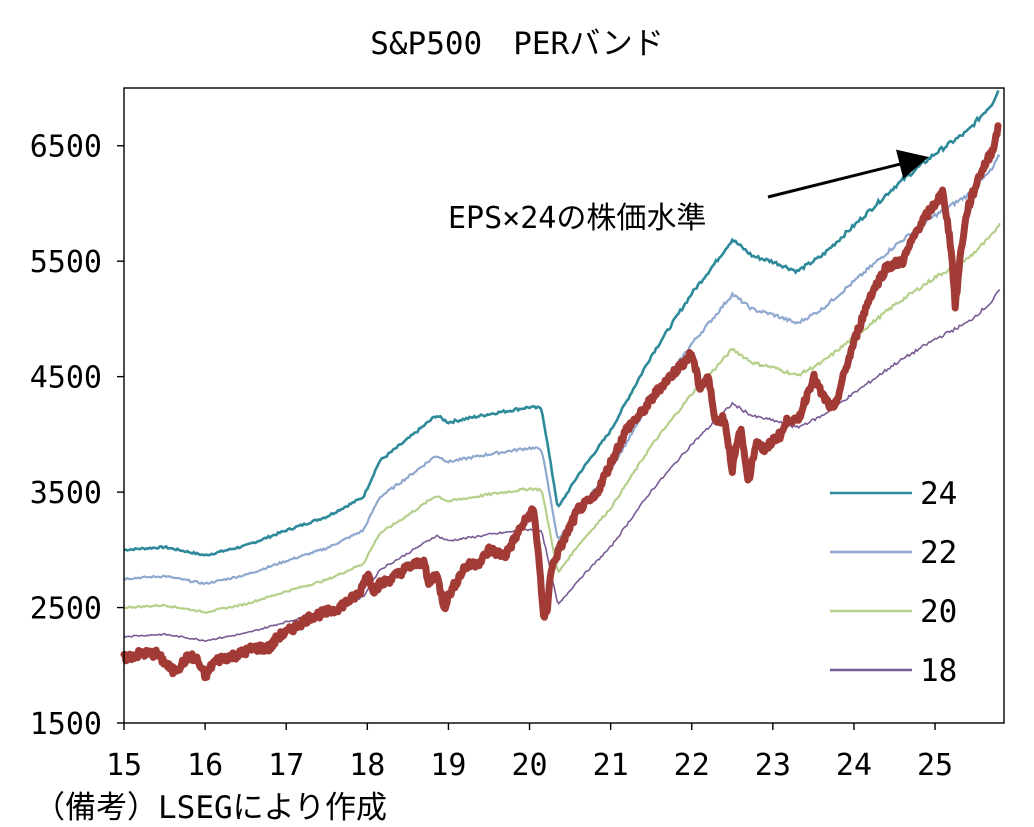 This screenshot has height=827, width=1034. What do you see at coordinates (66, 493) in the screenshot?
I see `y-tick-label: 3500` at bounding box center [66, 493].